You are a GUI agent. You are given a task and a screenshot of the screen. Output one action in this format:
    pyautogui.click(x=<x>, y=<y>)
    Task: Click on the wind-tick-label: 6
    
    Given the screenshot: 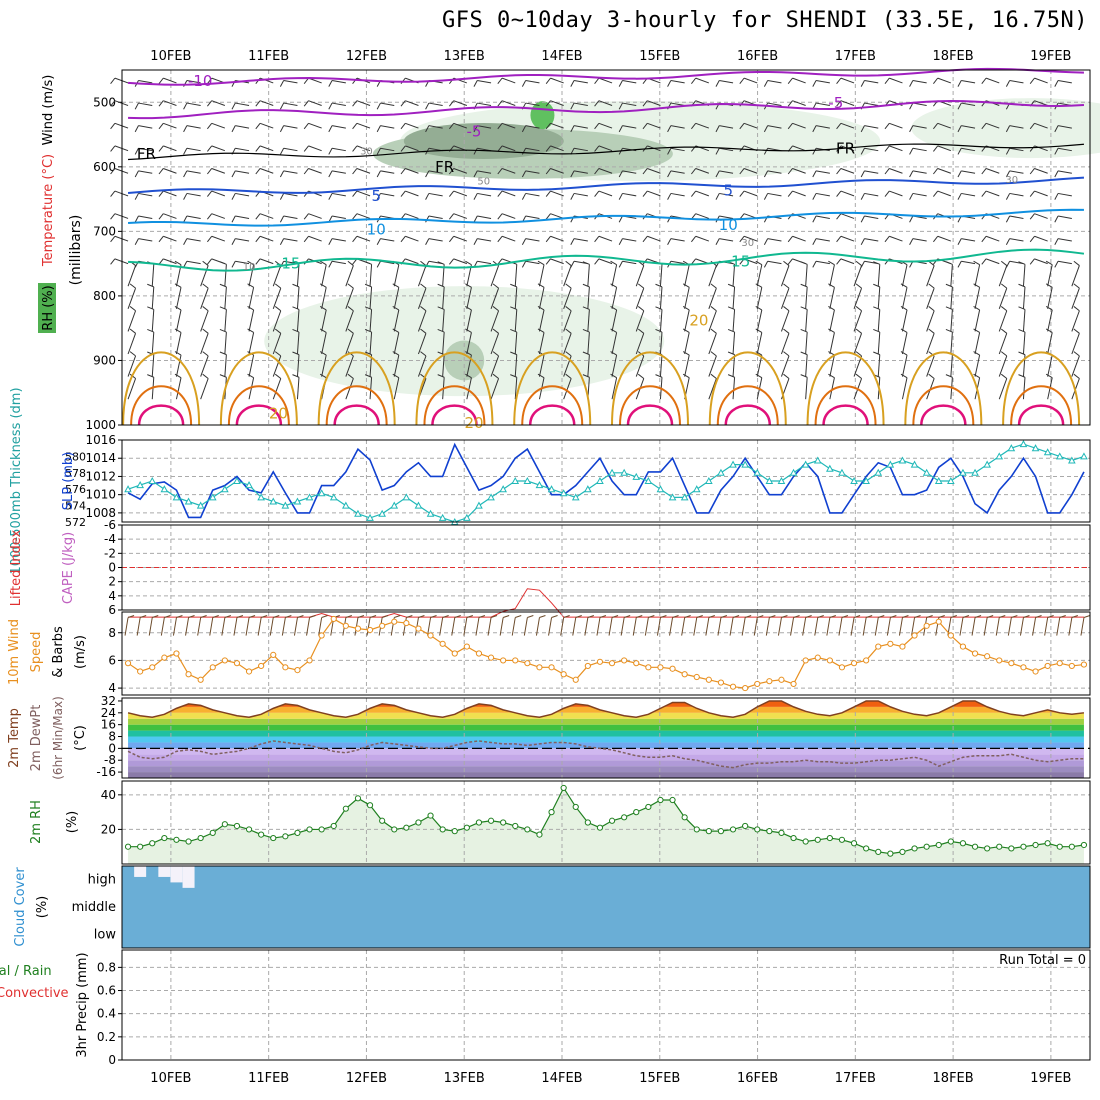 What is the action you would take?
    pyautogui.click(x=112, y=660)
    